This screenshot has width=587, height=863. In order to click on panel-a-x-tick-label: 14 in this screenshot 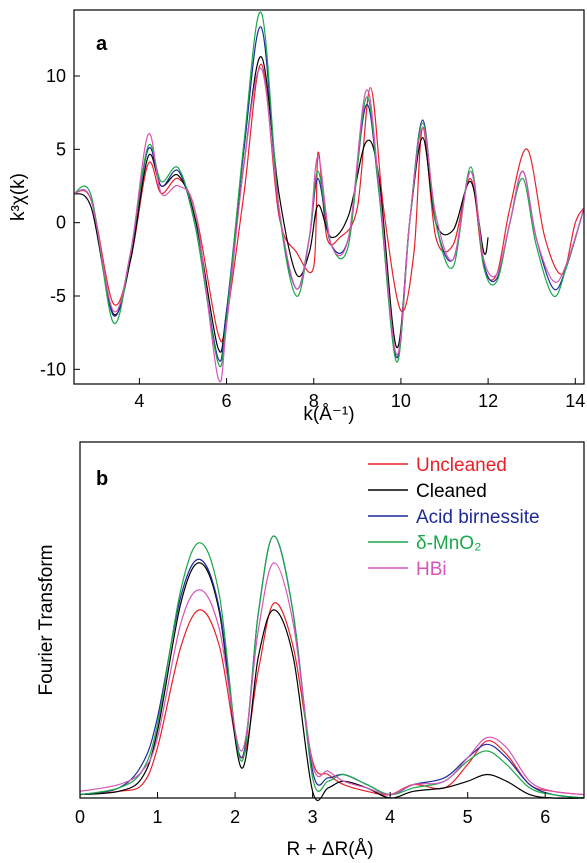, I will do `click(575, 401)`.